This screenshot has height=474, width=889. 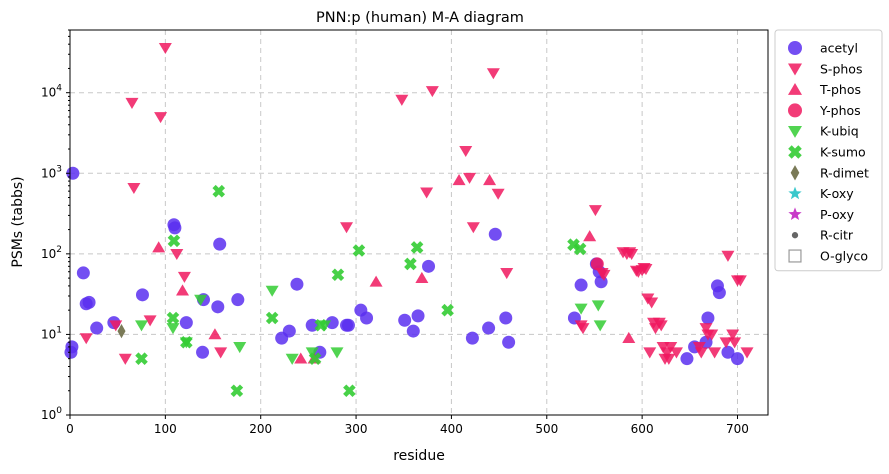 I want to click on legend-label: R-citr, so click(x=837, y=235).